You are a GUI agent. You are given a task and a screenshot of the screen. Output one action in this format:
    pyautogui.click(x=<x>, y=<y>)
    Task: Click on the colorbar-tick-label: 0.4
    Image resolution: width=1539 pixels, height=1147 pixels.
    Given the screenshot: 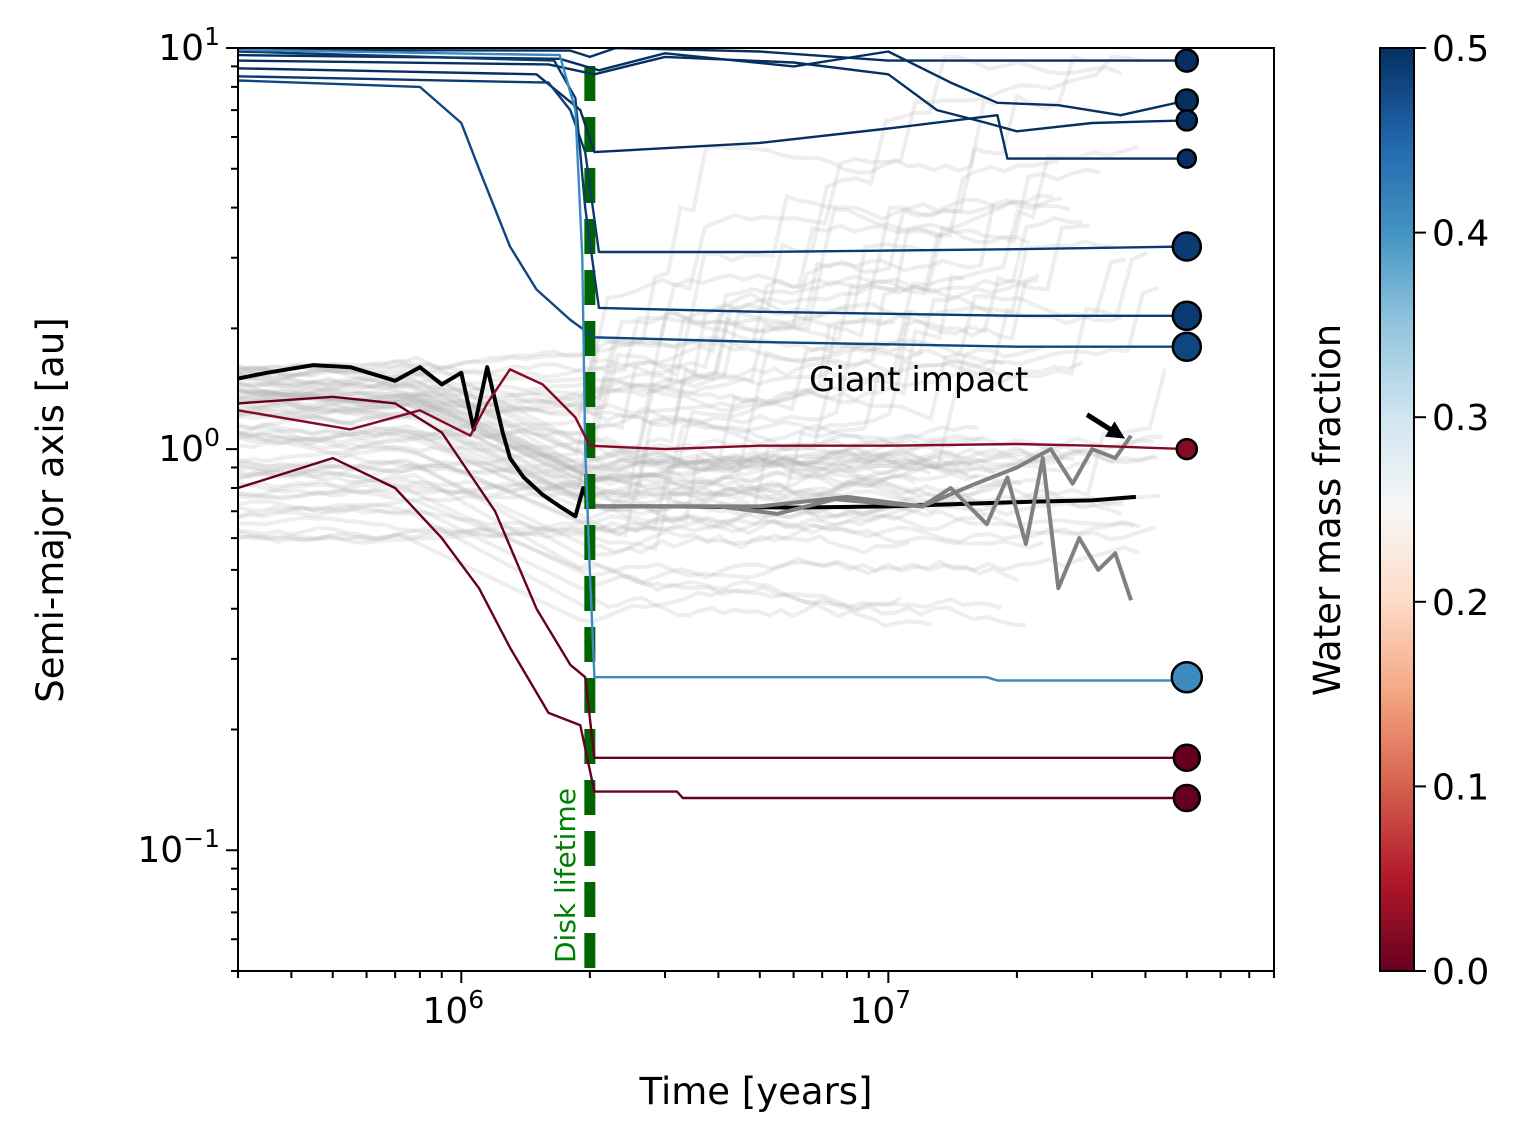 What is the action you would take?
    pyautogui.click(x=1460, y=234)
    